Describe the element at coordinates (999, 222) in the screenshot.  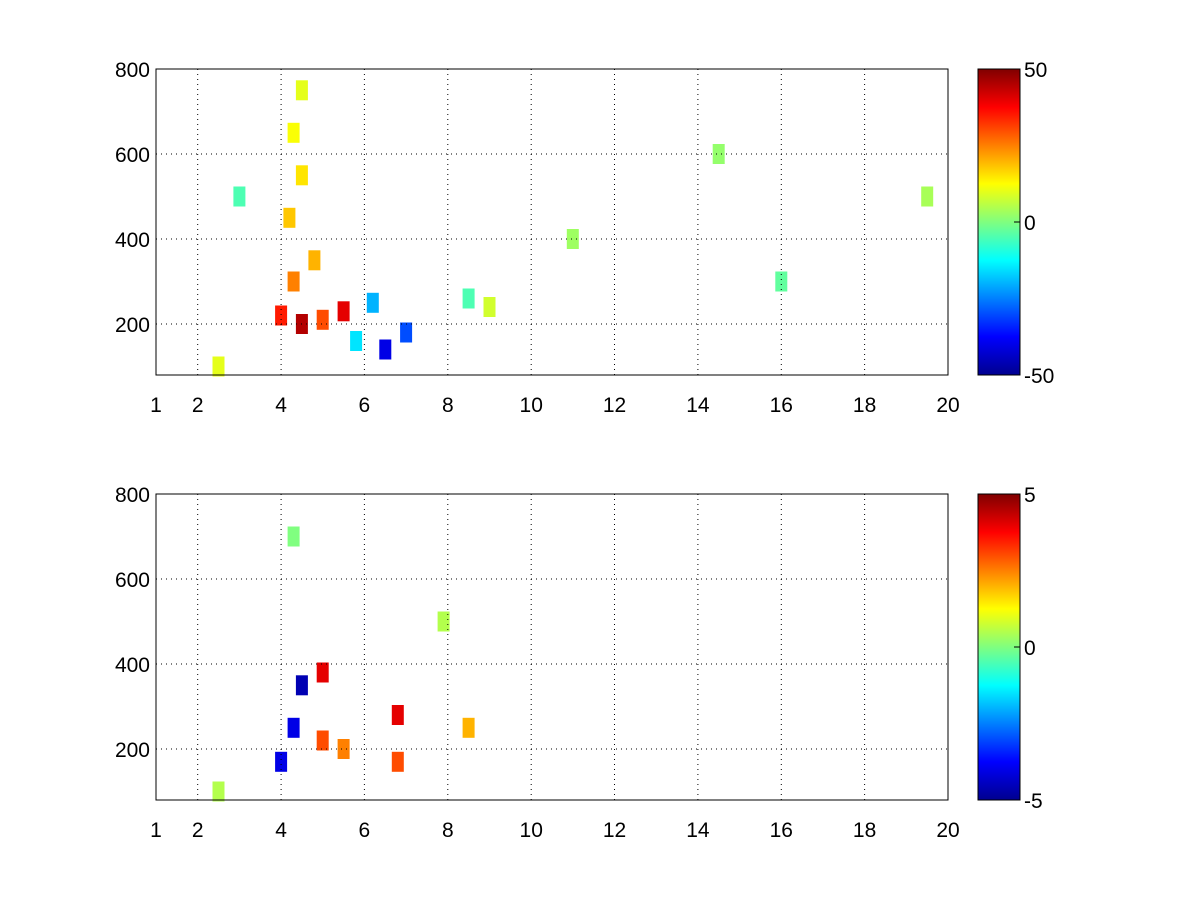
I see `top-colorbar` at that location.